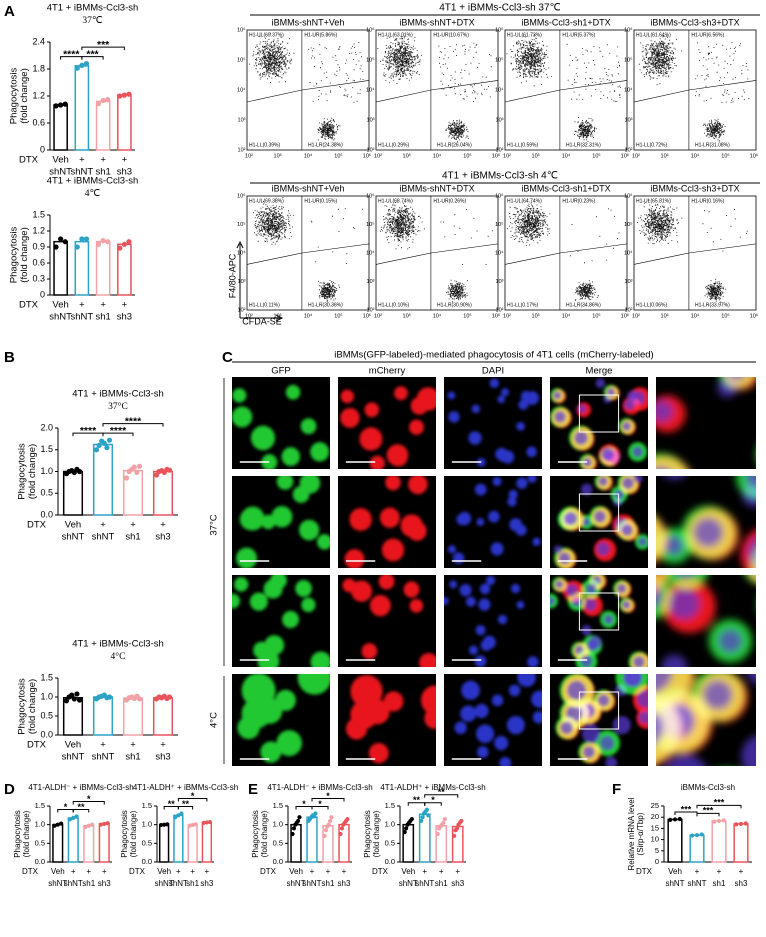  What do you see at coordinates (118, 394) in the screenshot?
I see `chart-title: 4T1 + iBMMs-Ccl3-sh` at bounding box center [118, 394].